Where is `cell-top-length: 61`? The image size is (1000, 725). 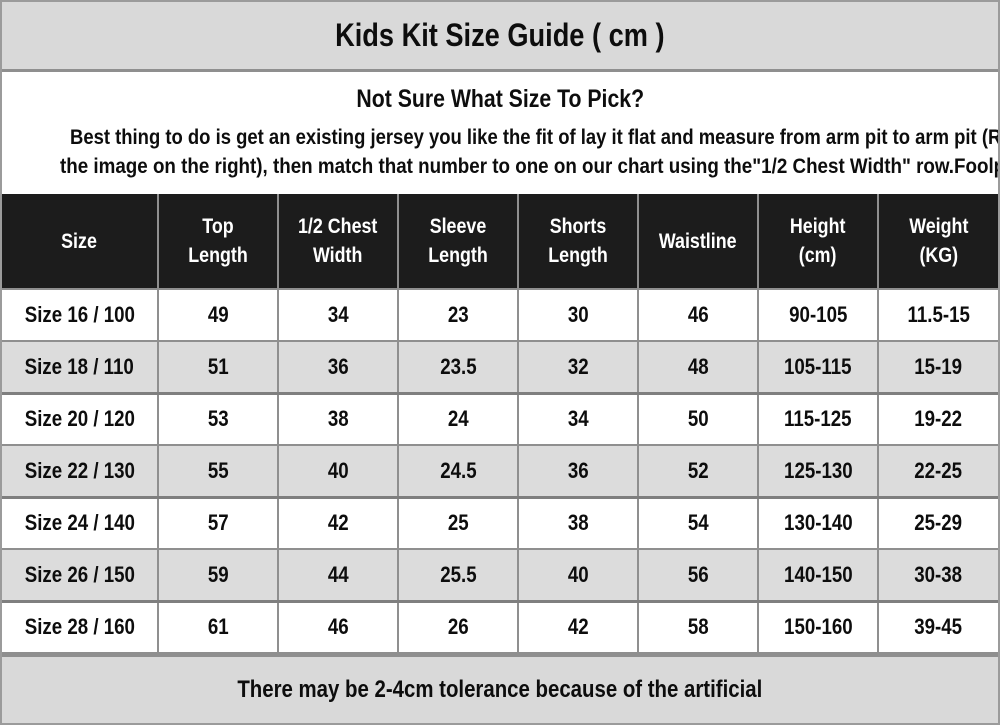
cell-top-length: 61 is located at coordinates (218, 627).